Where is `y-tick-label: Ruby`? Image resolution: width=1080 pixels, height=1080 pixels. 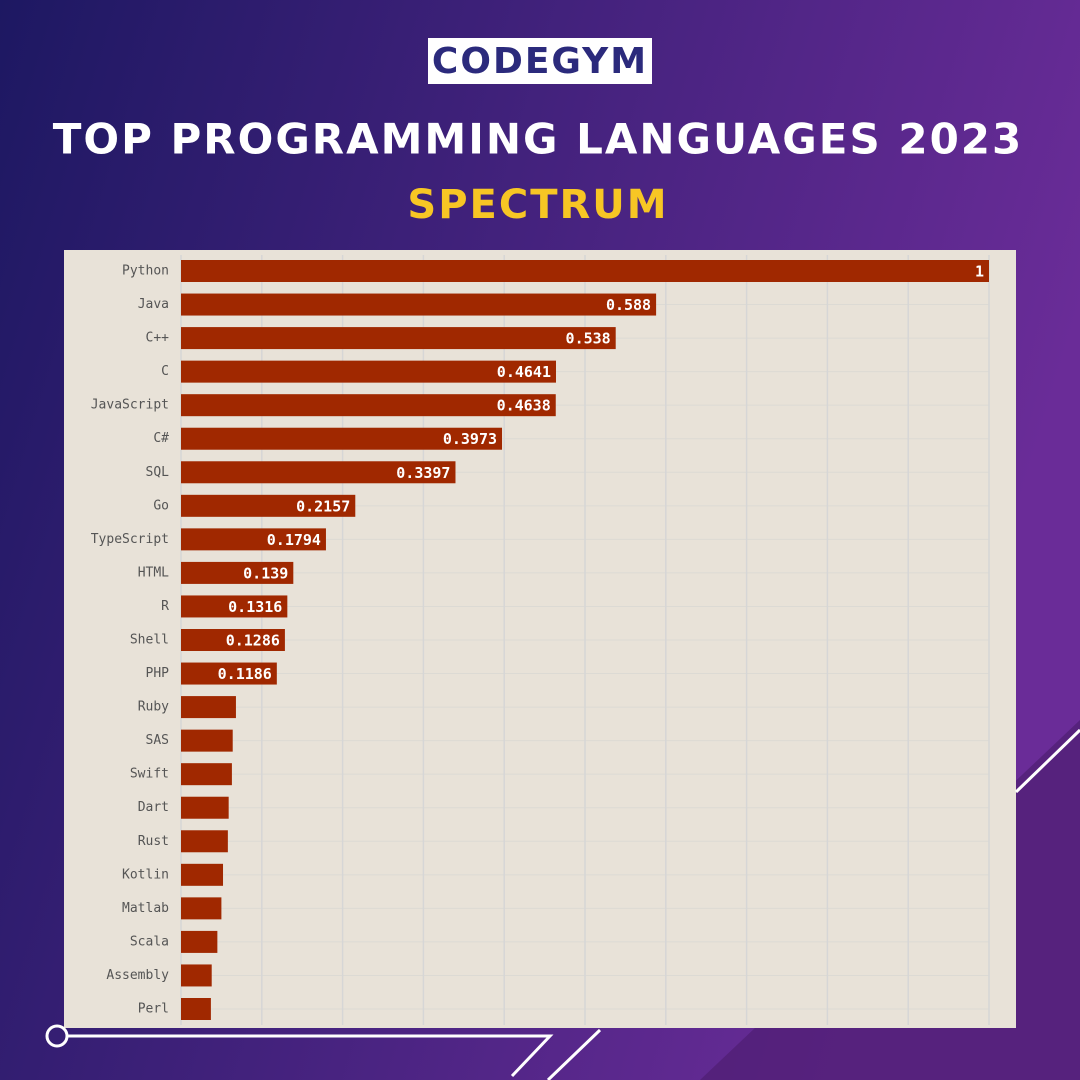 y-tick-label: Ruby is located at coordinates (153, 707).